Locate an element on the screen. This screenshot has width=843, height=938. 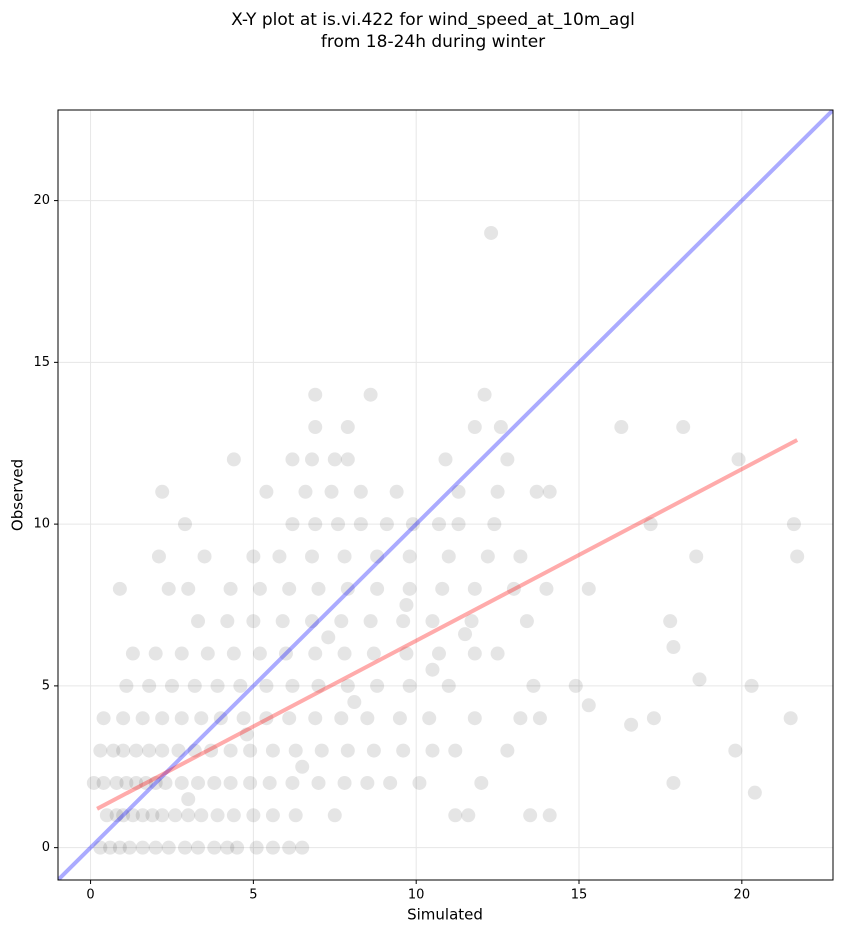
y-tick-label: 10 is located at coordinates (41, 524).